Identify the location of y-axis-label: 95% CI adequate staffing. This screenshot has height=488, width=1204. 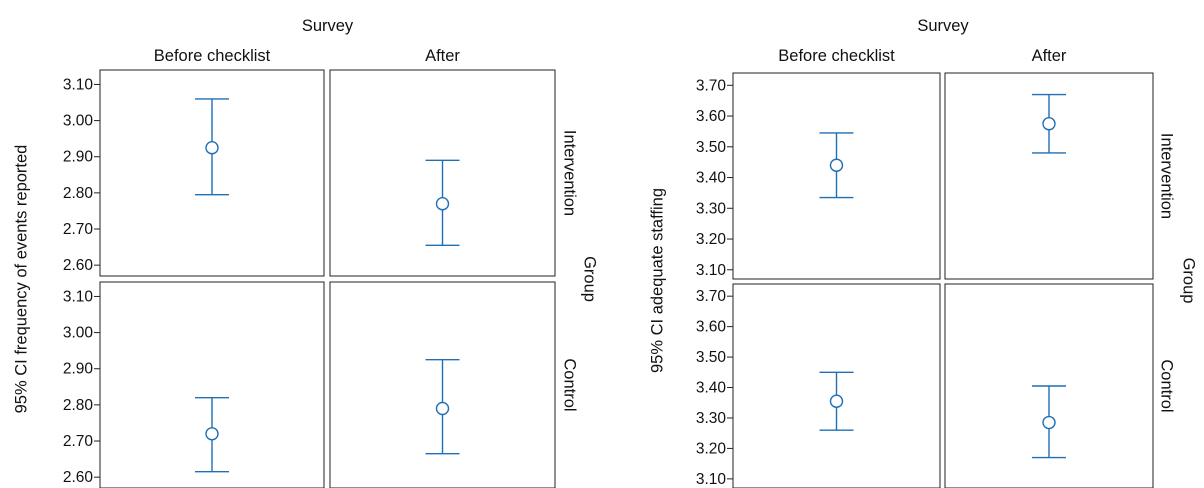
(657, 280).